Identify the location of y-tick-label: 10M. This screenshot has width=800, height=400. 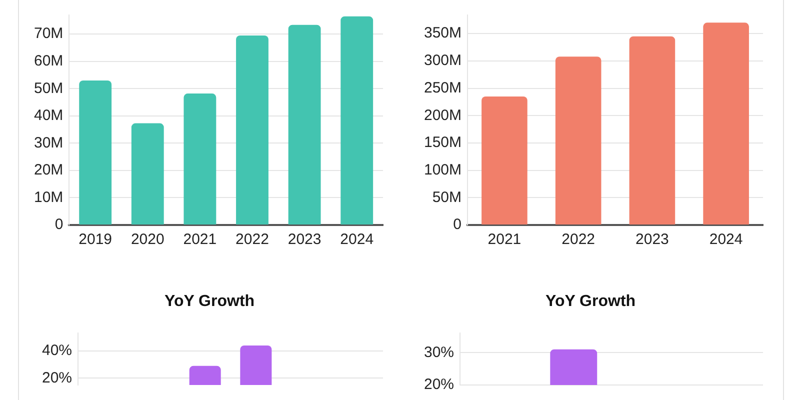
(49, 197).